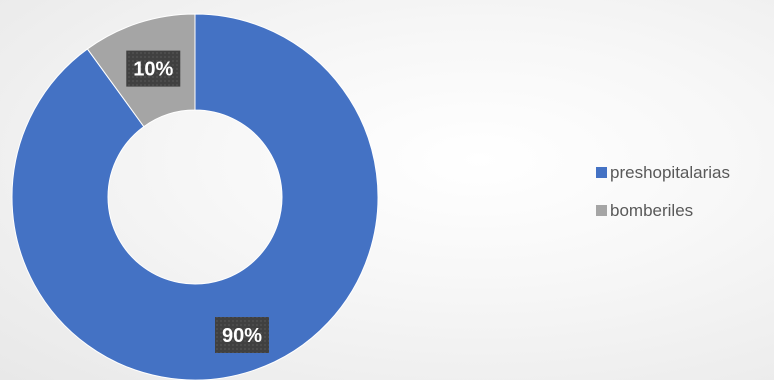  I want to click on legend-label: bomberiles, so click(652, 210).